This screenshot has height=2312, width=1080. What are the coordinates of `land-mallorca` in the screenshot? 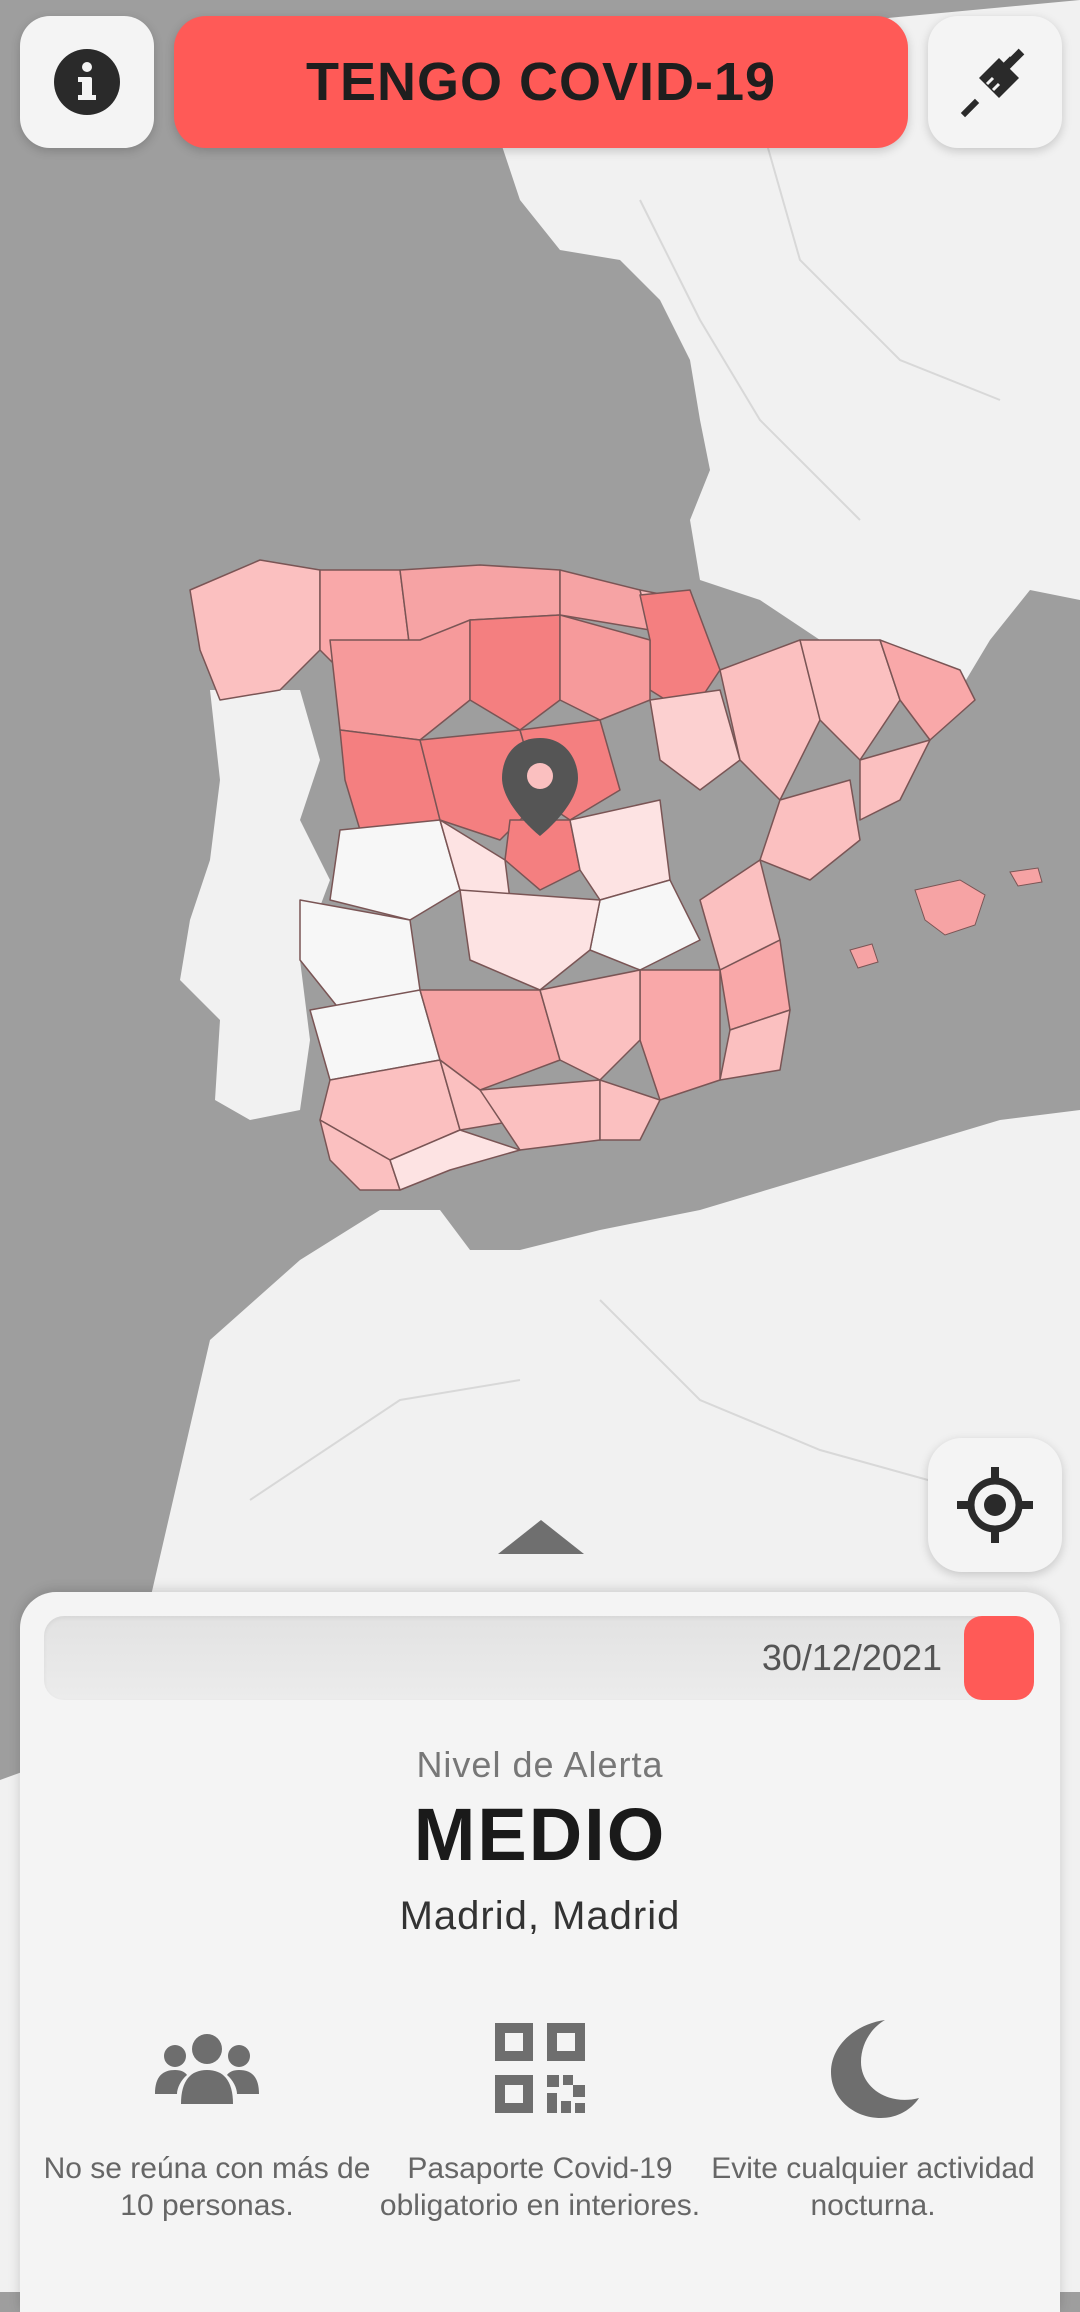 It's located at (950, 907).